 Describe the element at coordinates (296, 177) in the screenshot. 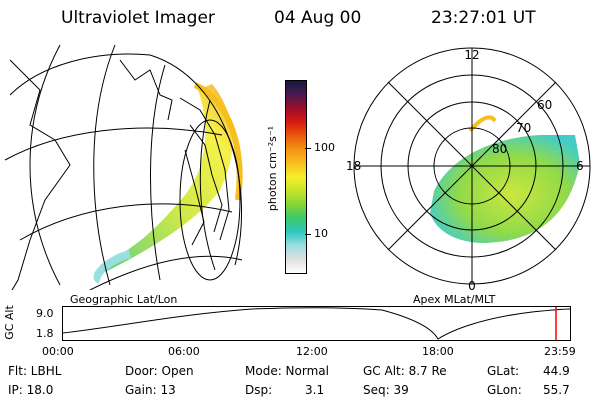

I see `intensity-colorbar` at that location.